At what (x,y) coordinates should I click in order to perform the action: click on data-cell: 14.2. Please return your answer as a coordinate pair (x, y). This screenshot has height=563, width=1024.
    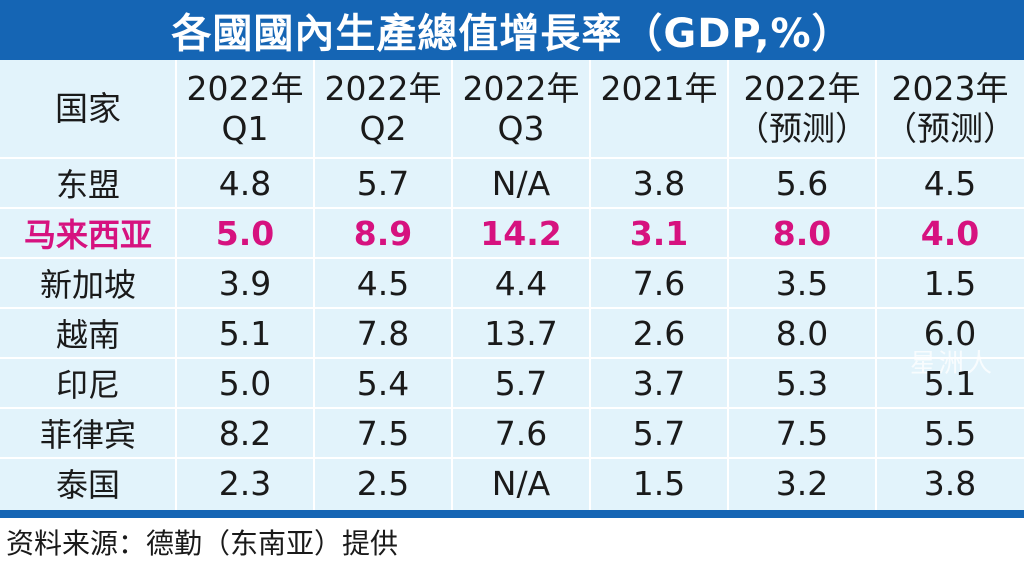
    Looking at the image, I should click on (521, 233).